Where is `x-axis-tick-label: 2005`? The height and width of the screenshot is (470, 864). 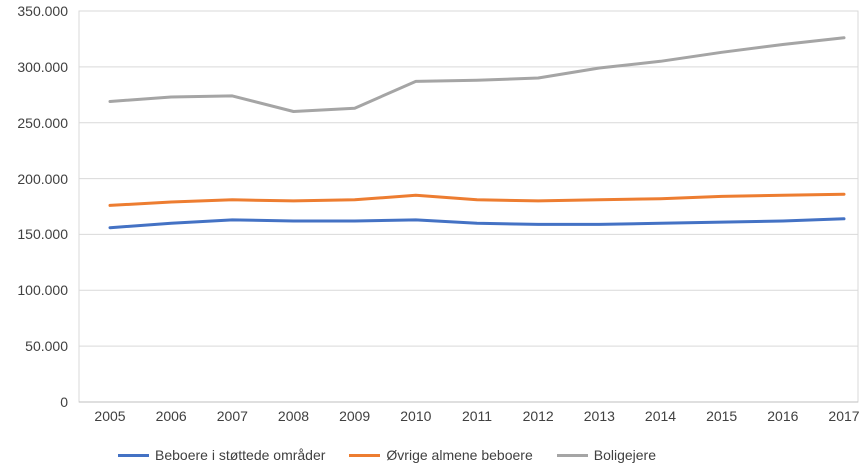 x-axis-tick-label: 2005 is located at coordinates (110, 416).